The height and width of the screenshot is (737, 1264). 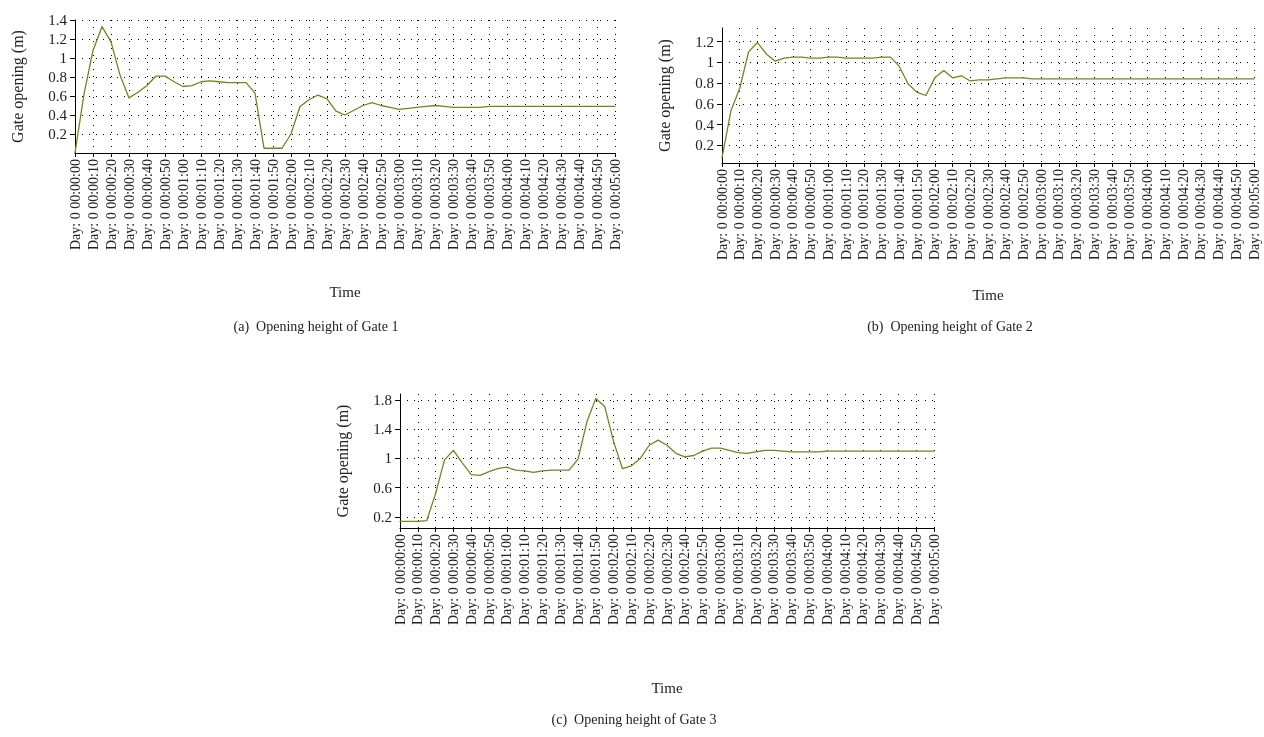 I want to click on x-tick-label: Day: 0 00:02:00, so click(x=935, y=214).